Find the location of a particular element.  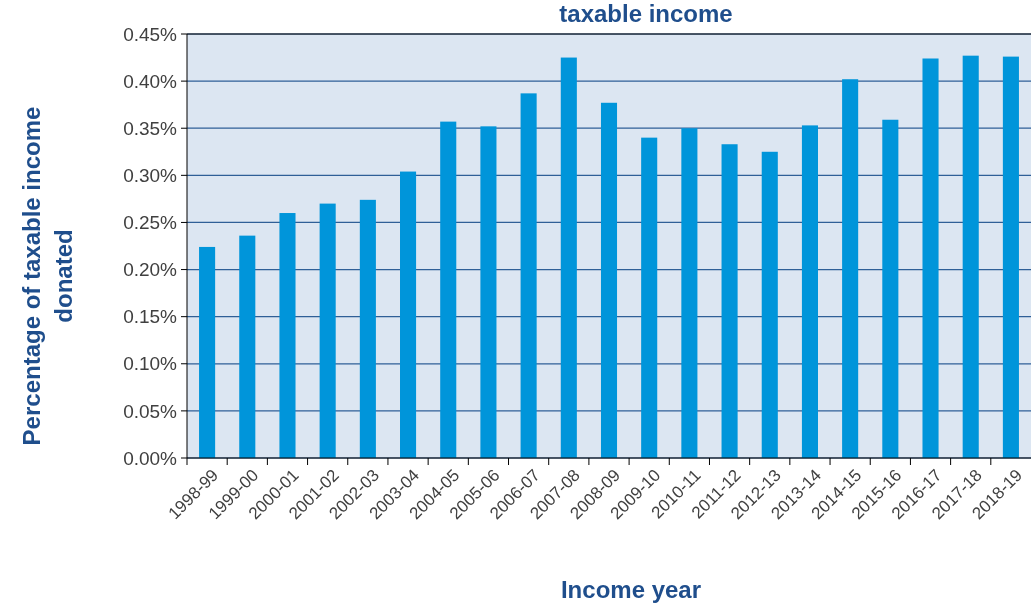

y-tick-label: 0.10% is located at coordinates (150, 364).